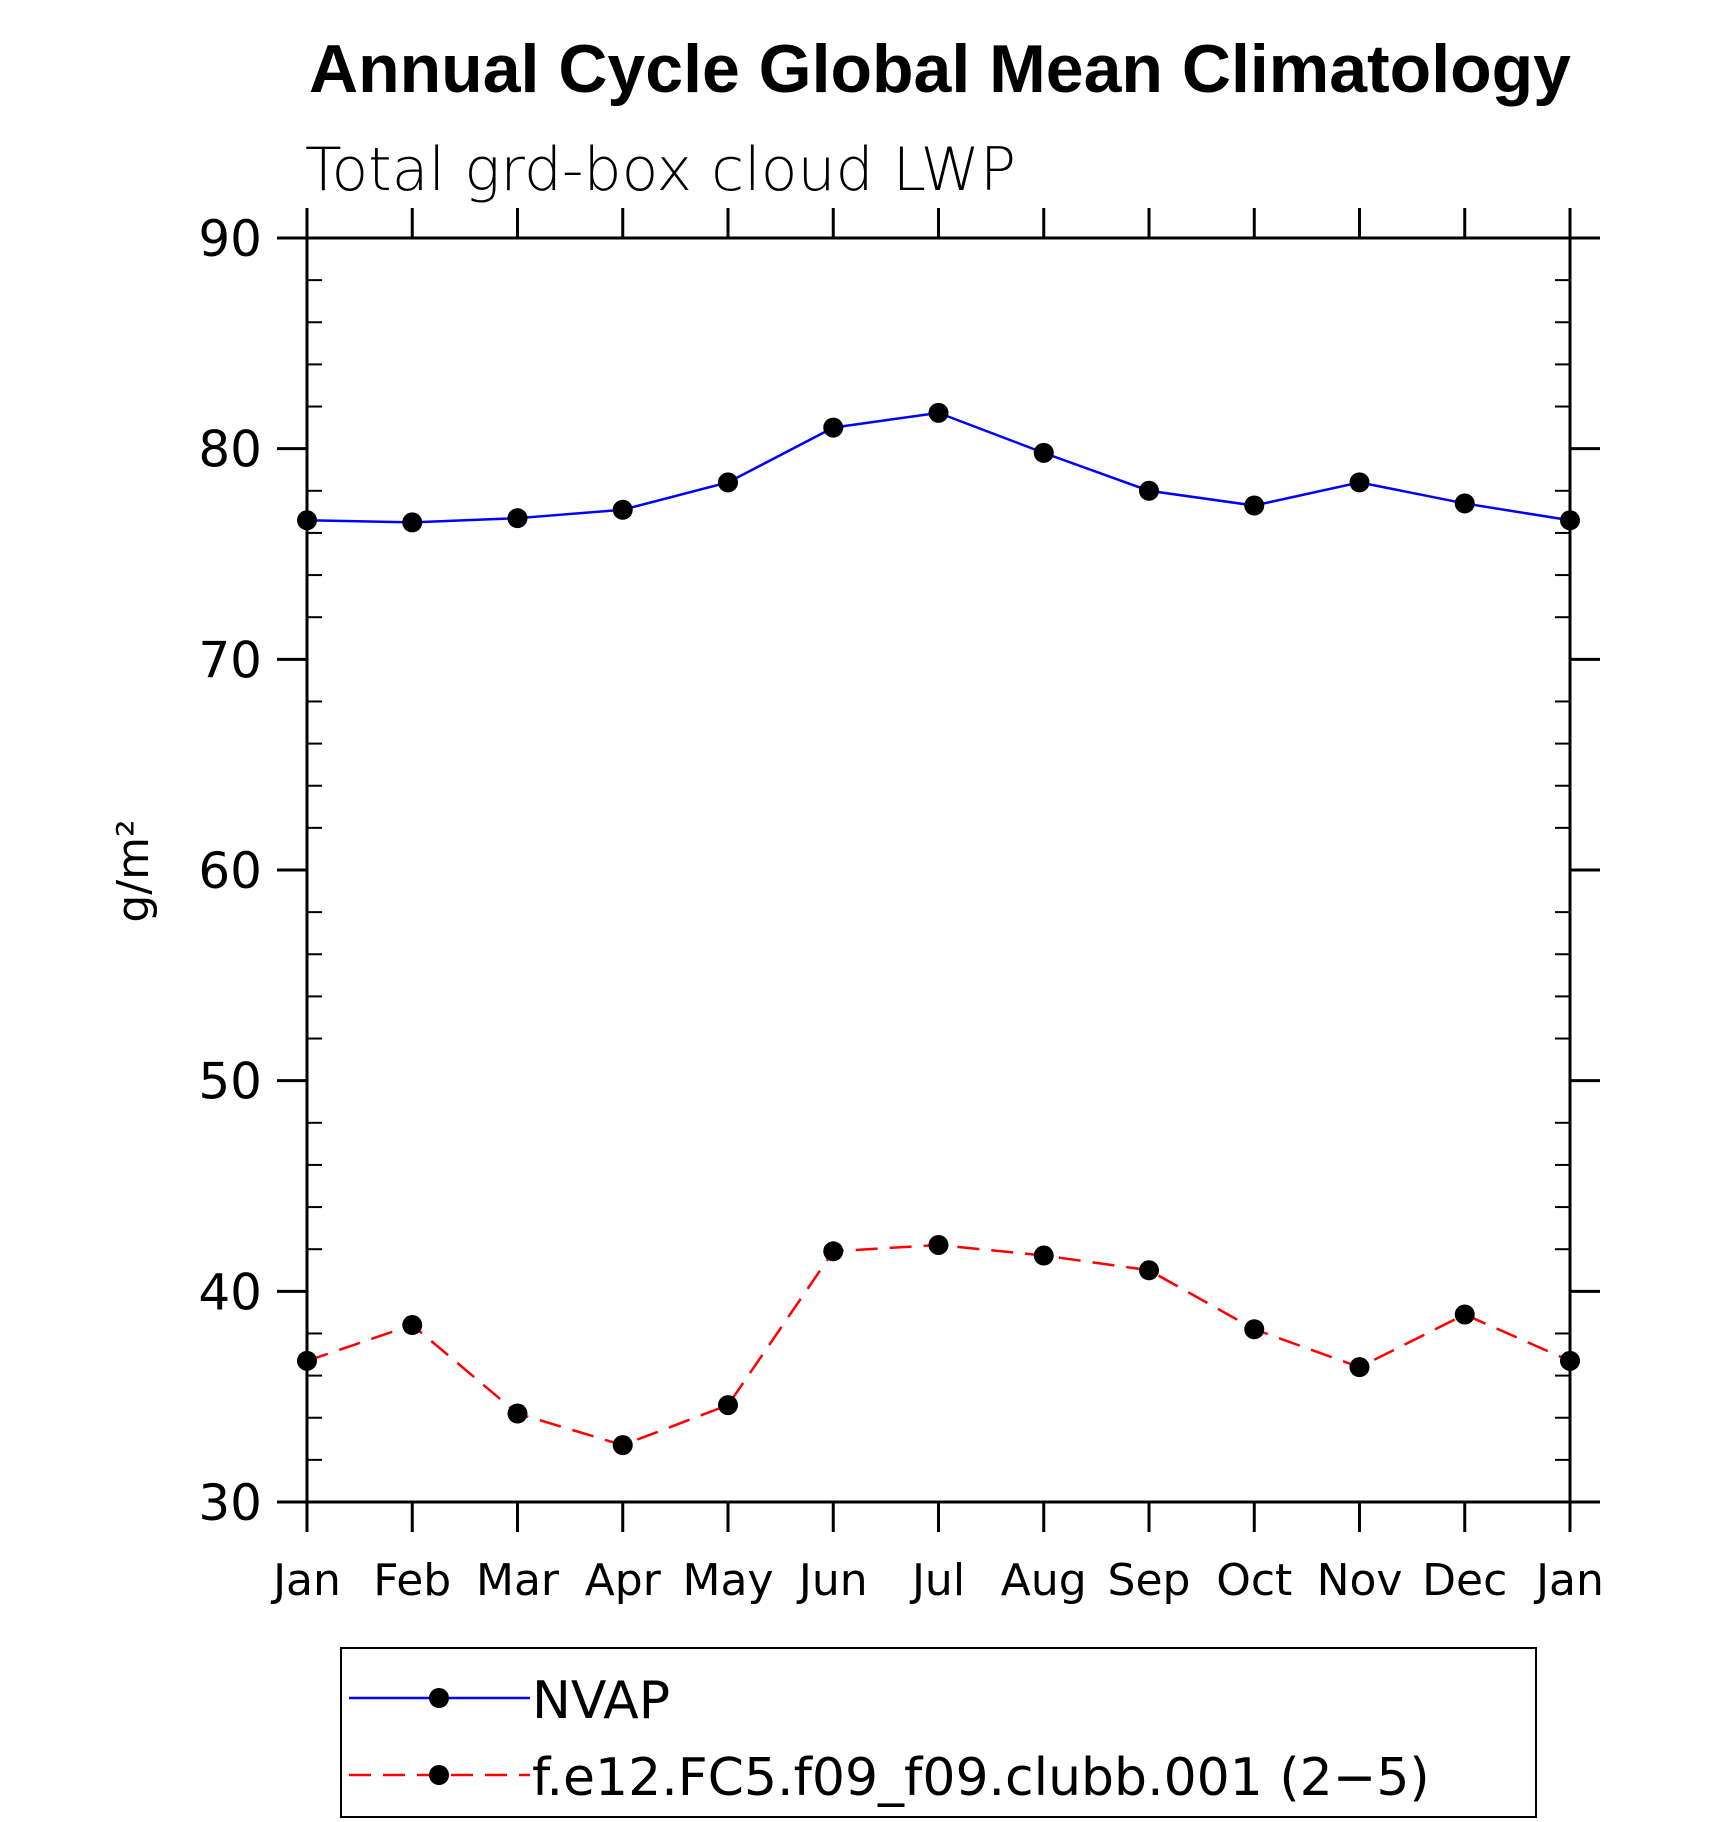  I want to click on y-tick-label: 90, so click(230, 239).